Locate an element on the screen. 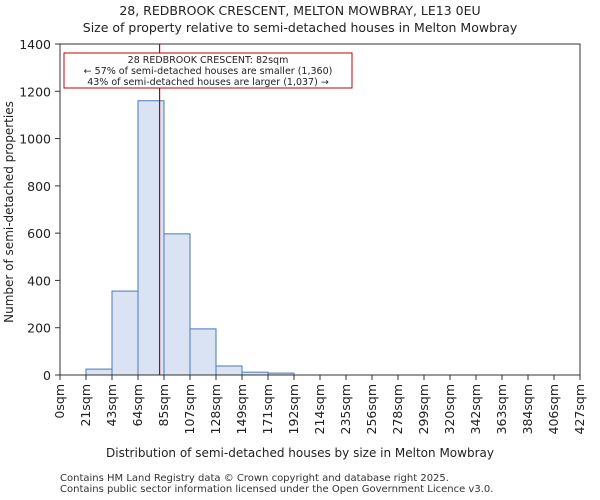 The width and height of the screenshot is (600, 500). x-tick-label: 235sqm is located at coordinates (345, 409).